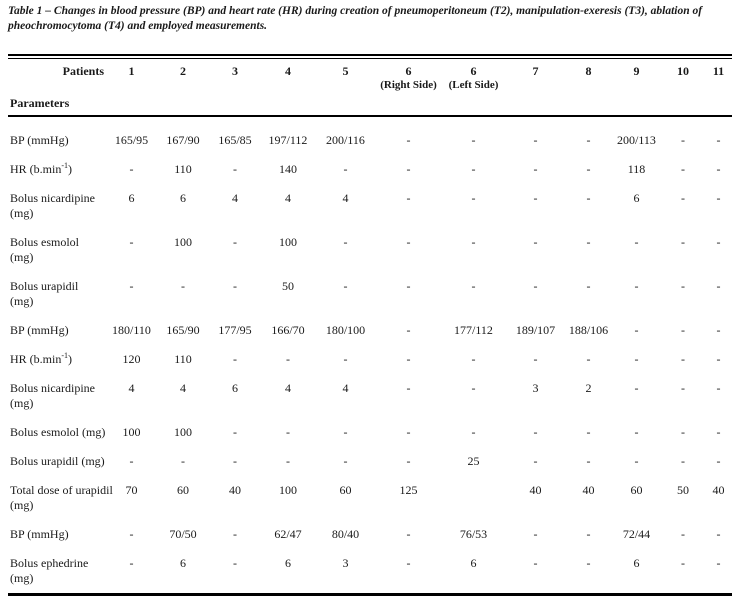  What do you see at coordinates (52, 205) in the screenshot?
I see `row-label: Bolus nicardipine (mg)` at bounding box center [52, 205].